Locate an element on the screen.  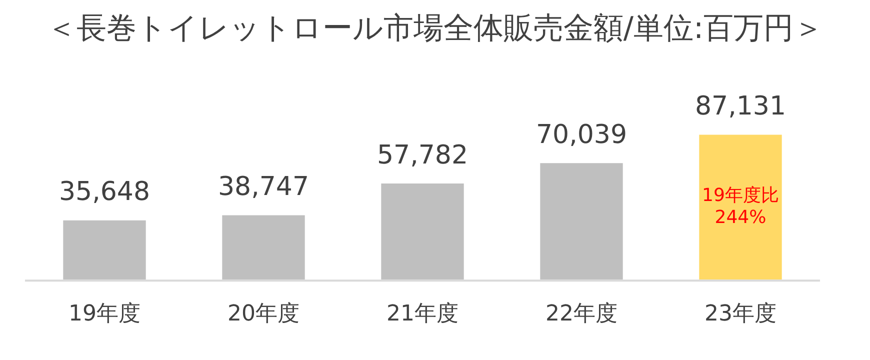
x-tick-label: 19年度 is located at coordinates (104, 314).